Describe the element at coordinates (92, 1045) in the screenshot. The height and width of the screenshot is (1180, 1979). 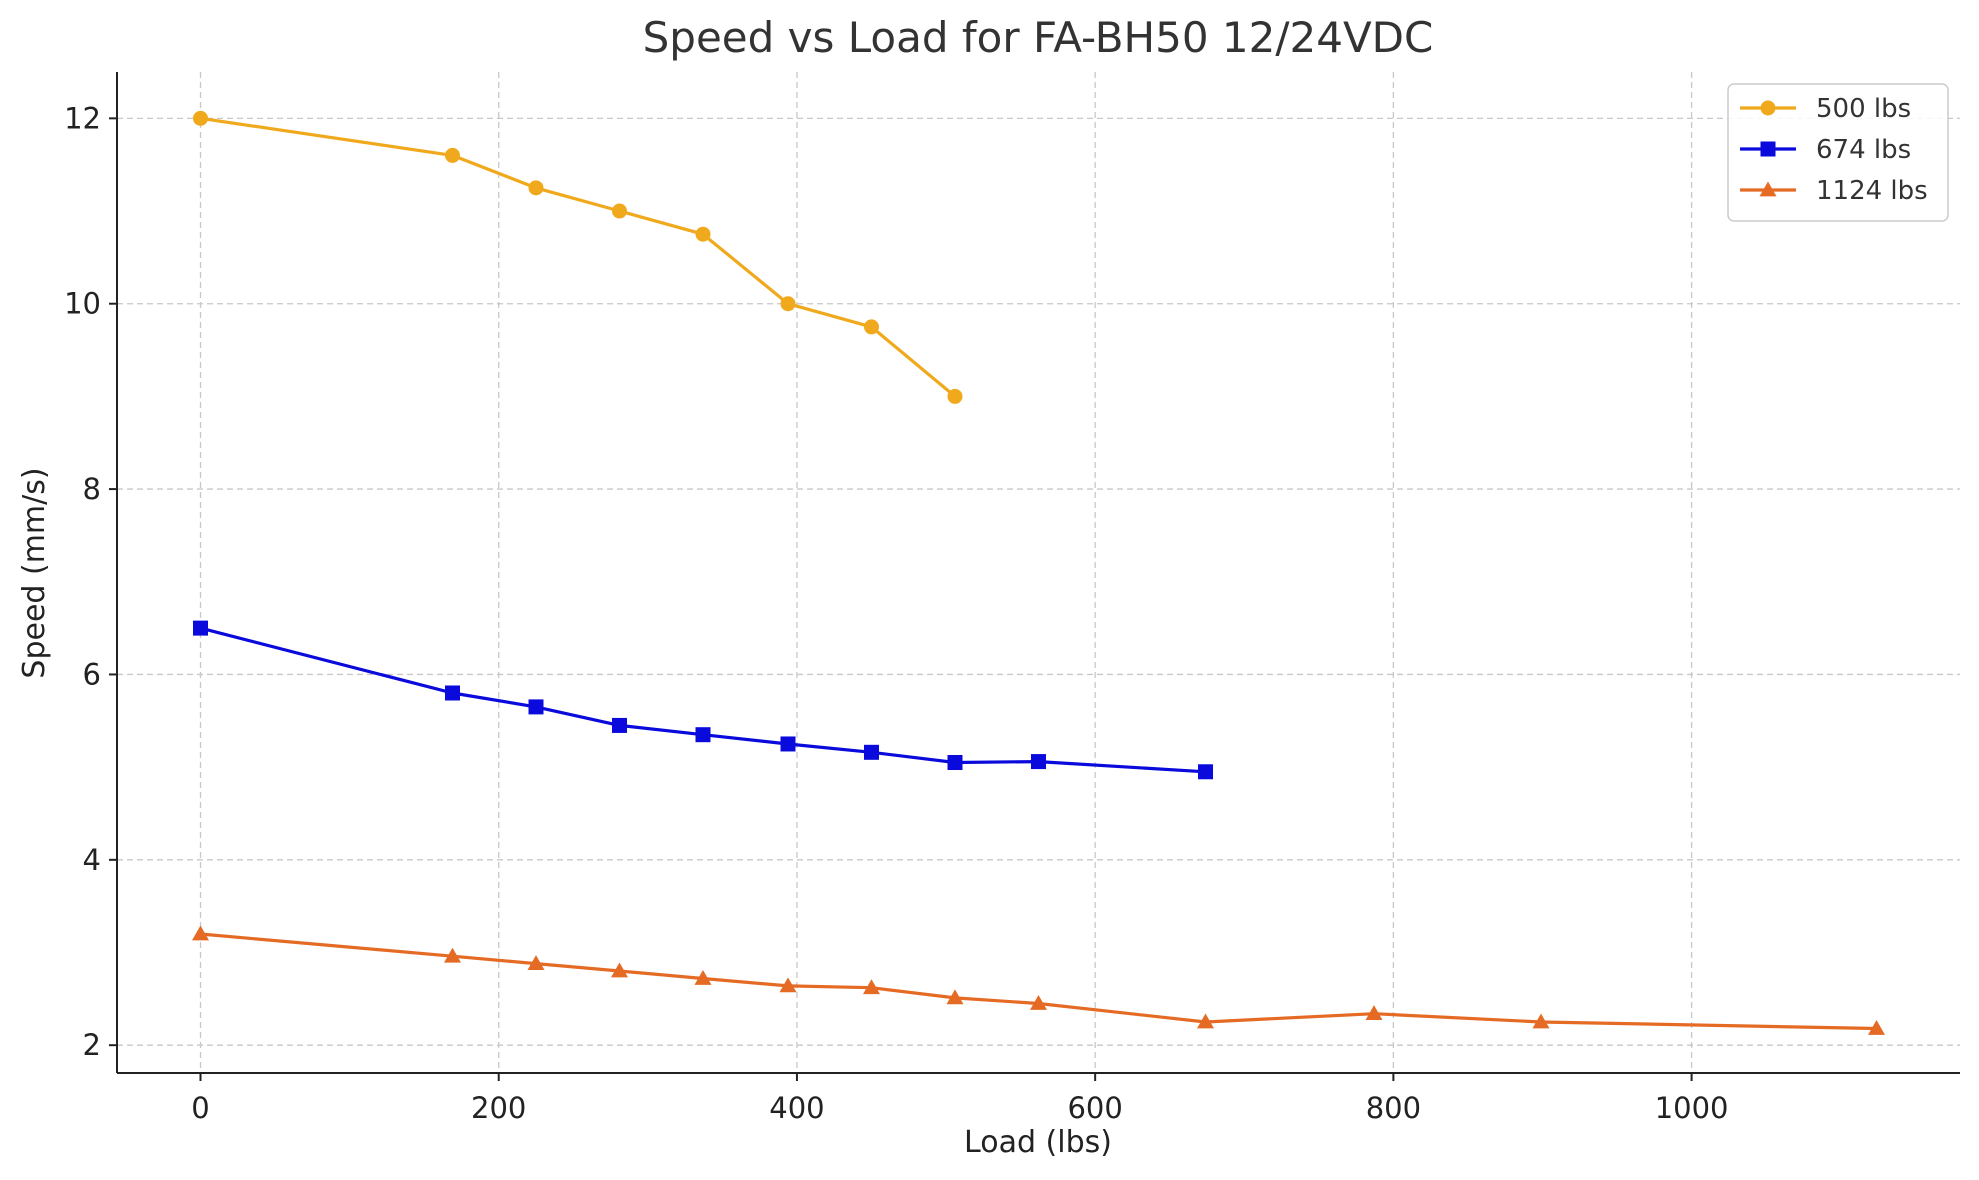
I see `y-tick-label: 2` at that location.